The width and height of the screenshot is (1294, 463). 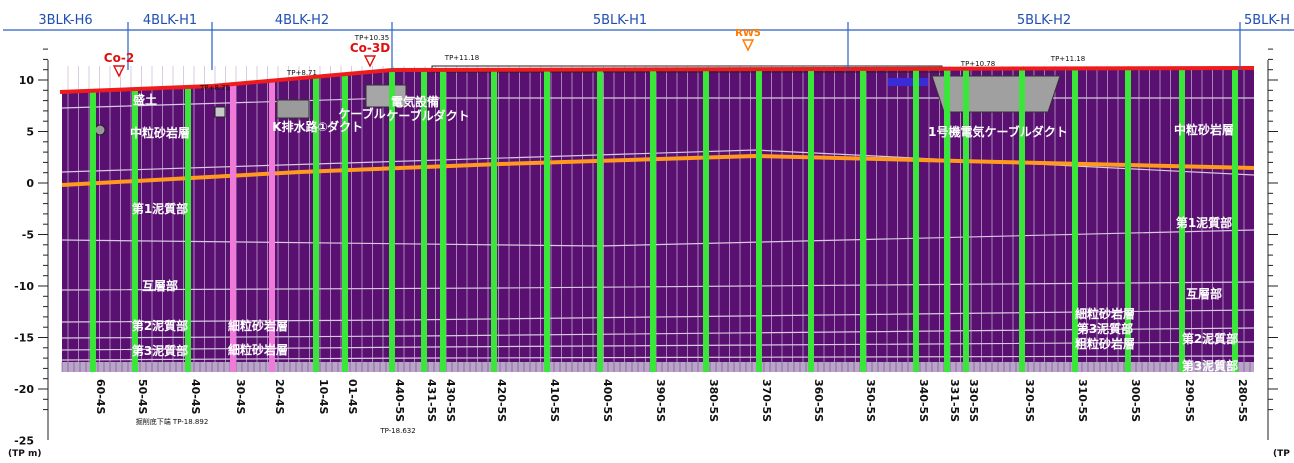 What do you see at coordinates (1044, 20) in the screenshot?
I see `block-label: 5BLK-H2` at bounding box center [1044, 20].